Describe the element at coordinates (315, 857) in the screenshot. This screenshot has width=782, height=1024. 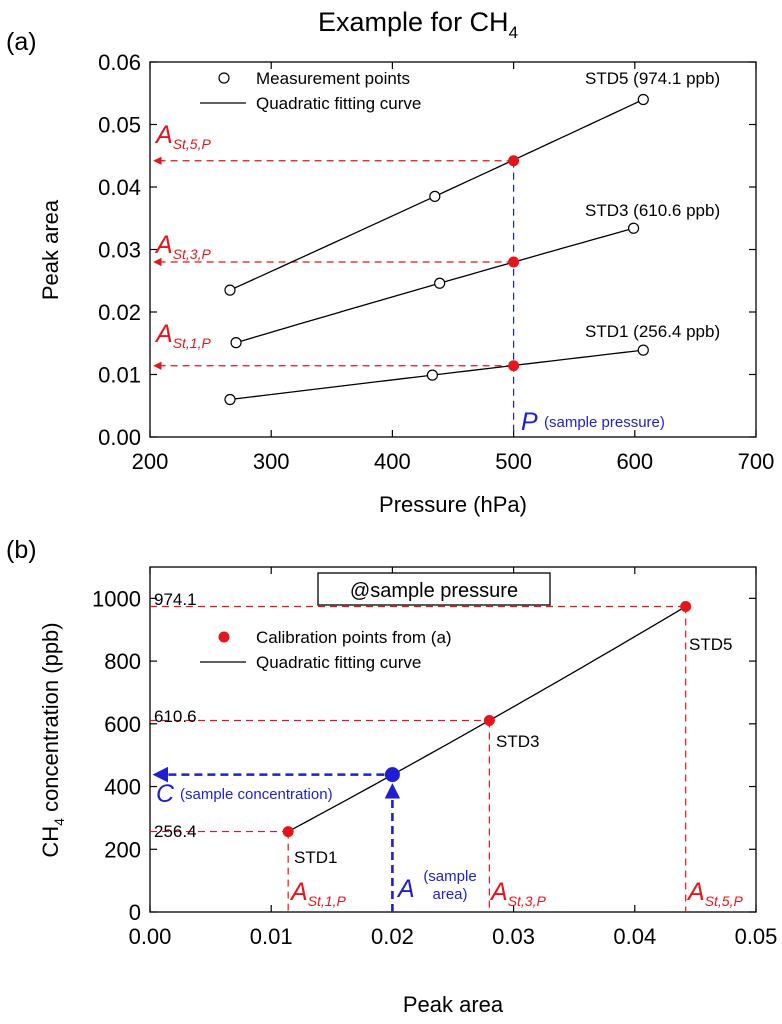
I see `std-label-1: STD1` at that location.